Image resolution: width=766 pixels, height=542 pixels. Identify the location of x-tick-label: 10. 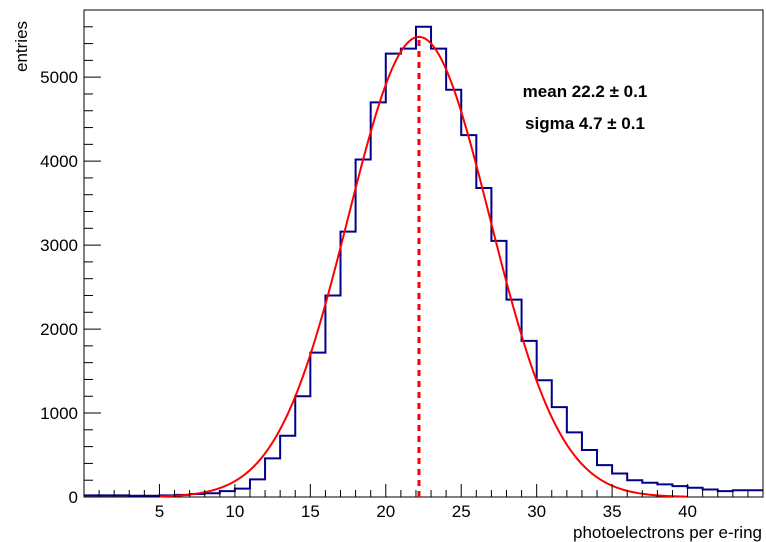
(234, 511).